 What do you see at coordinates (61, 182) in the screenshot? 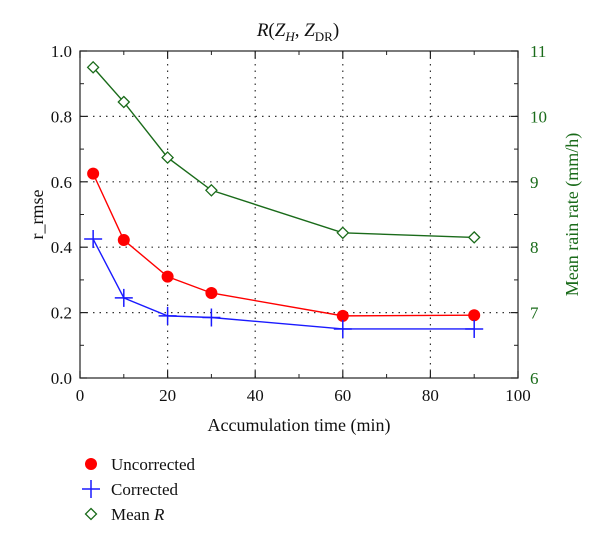
I see `y-tick-label: 0.6` at bounding box center [61, 182].